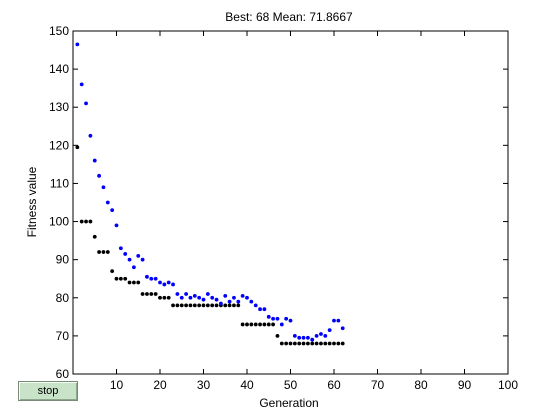 The height and width of the screenshot is (420, 560). What do you see at coordinates (117, 385) in the screenshot?
I see `x-tick-label: 10` at bounding box center [117, 385].